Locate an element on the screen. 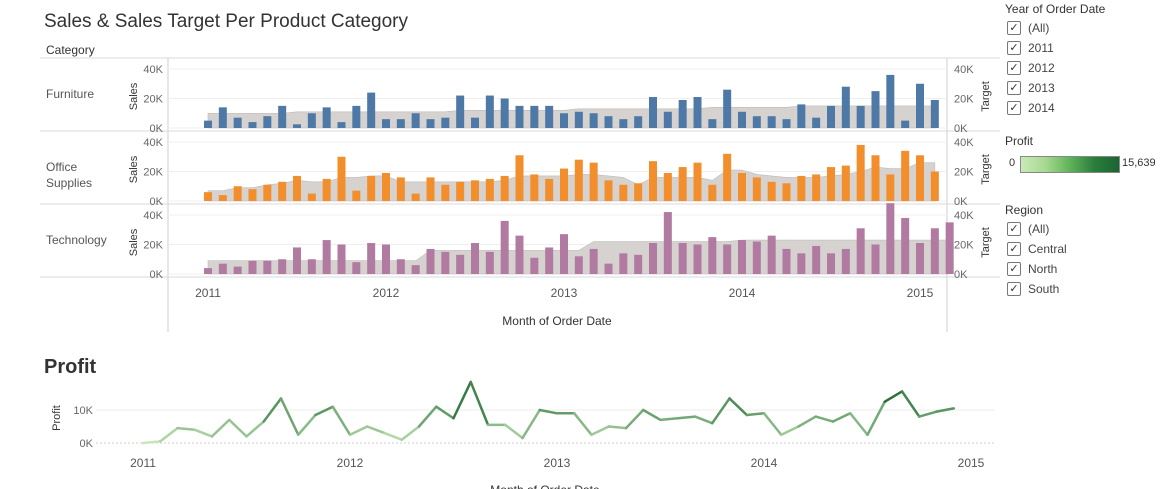 The height and width of the screenshot is (489, 1175). category-label: Supplies is located at coordinates (69, 183).